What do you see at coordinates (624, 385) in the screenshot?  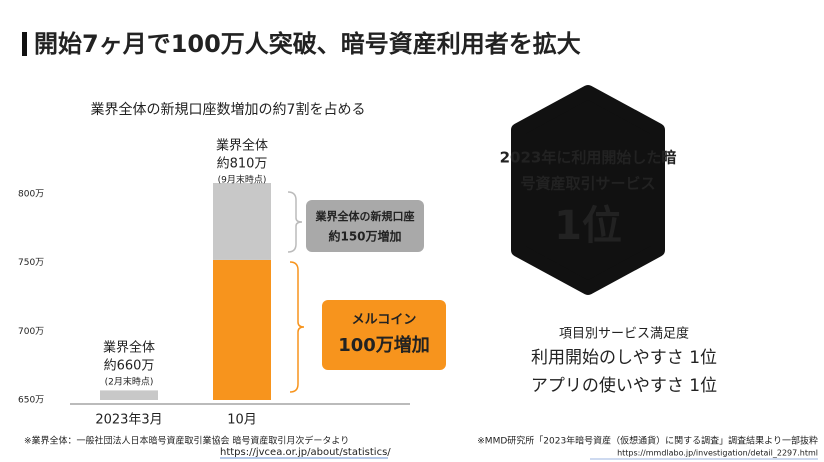 I see `panel-item: アプリの使いやすさ 1位` at bounding box center [624, 385].